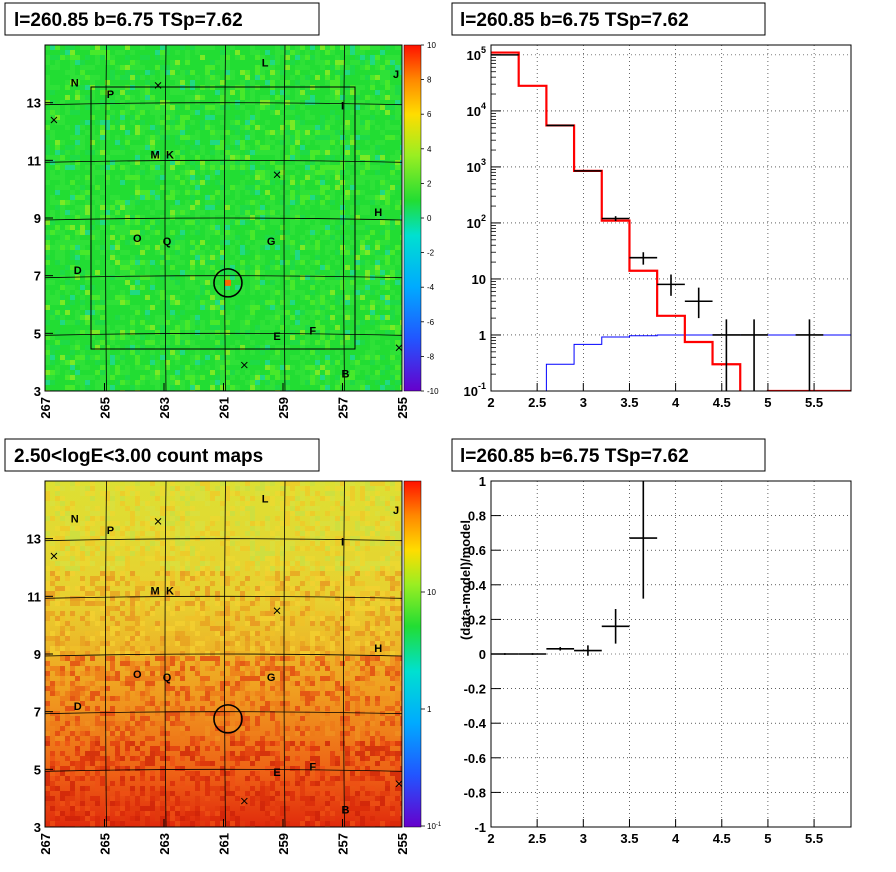  I want to click on y-tick-label: -1, so click(480, 827).